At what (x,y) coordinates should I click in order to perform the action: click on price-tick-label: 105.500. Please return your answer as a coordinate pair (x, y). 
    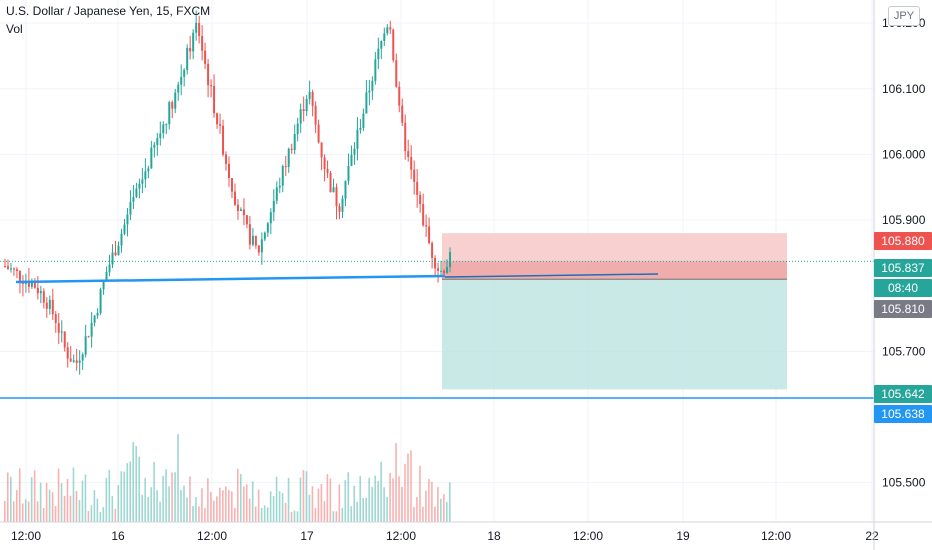
    Looking at the image, I should click on (904, 483).